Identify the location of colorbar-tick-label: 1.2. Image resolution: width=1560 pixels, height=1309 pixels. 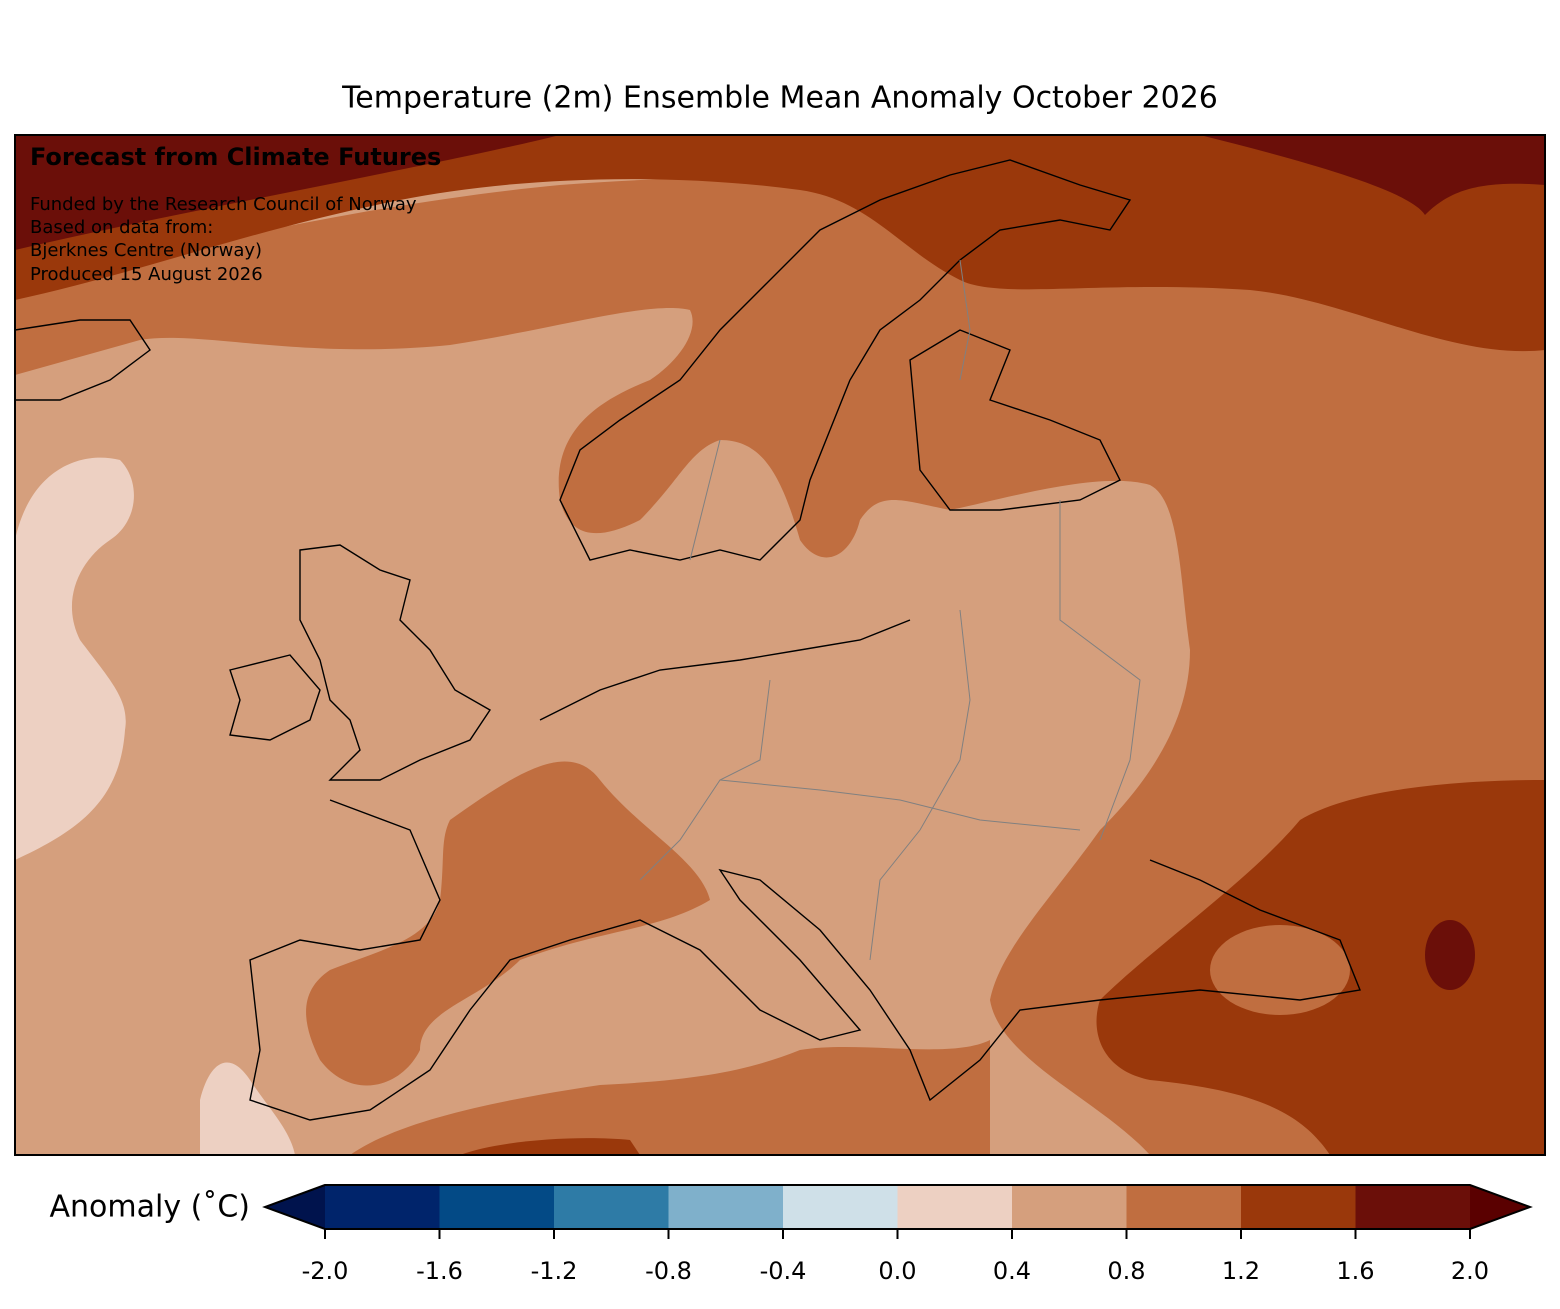
(1241, 1271).